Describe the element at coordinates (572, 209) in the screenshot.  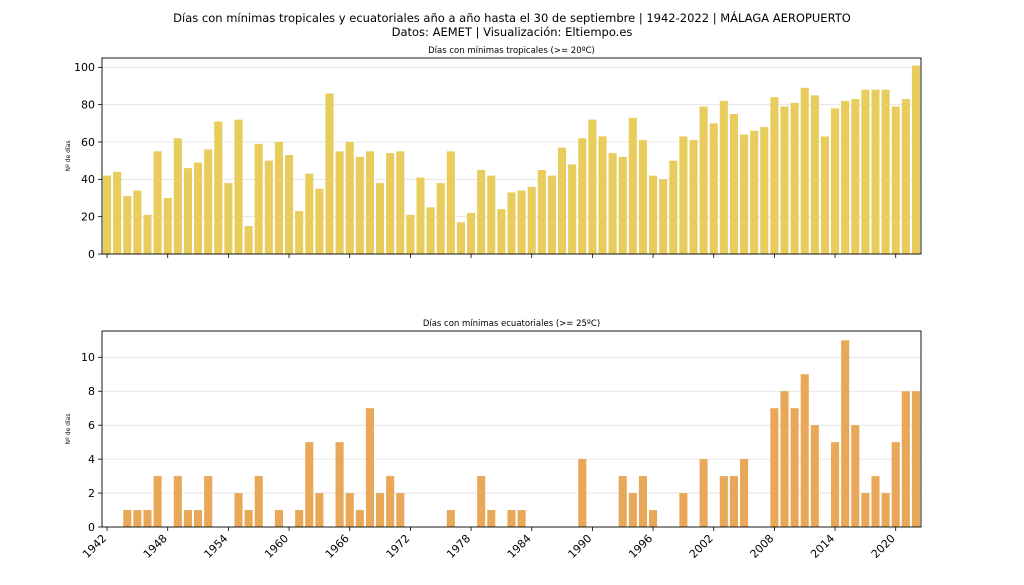
I see `bar-1988` at that location.